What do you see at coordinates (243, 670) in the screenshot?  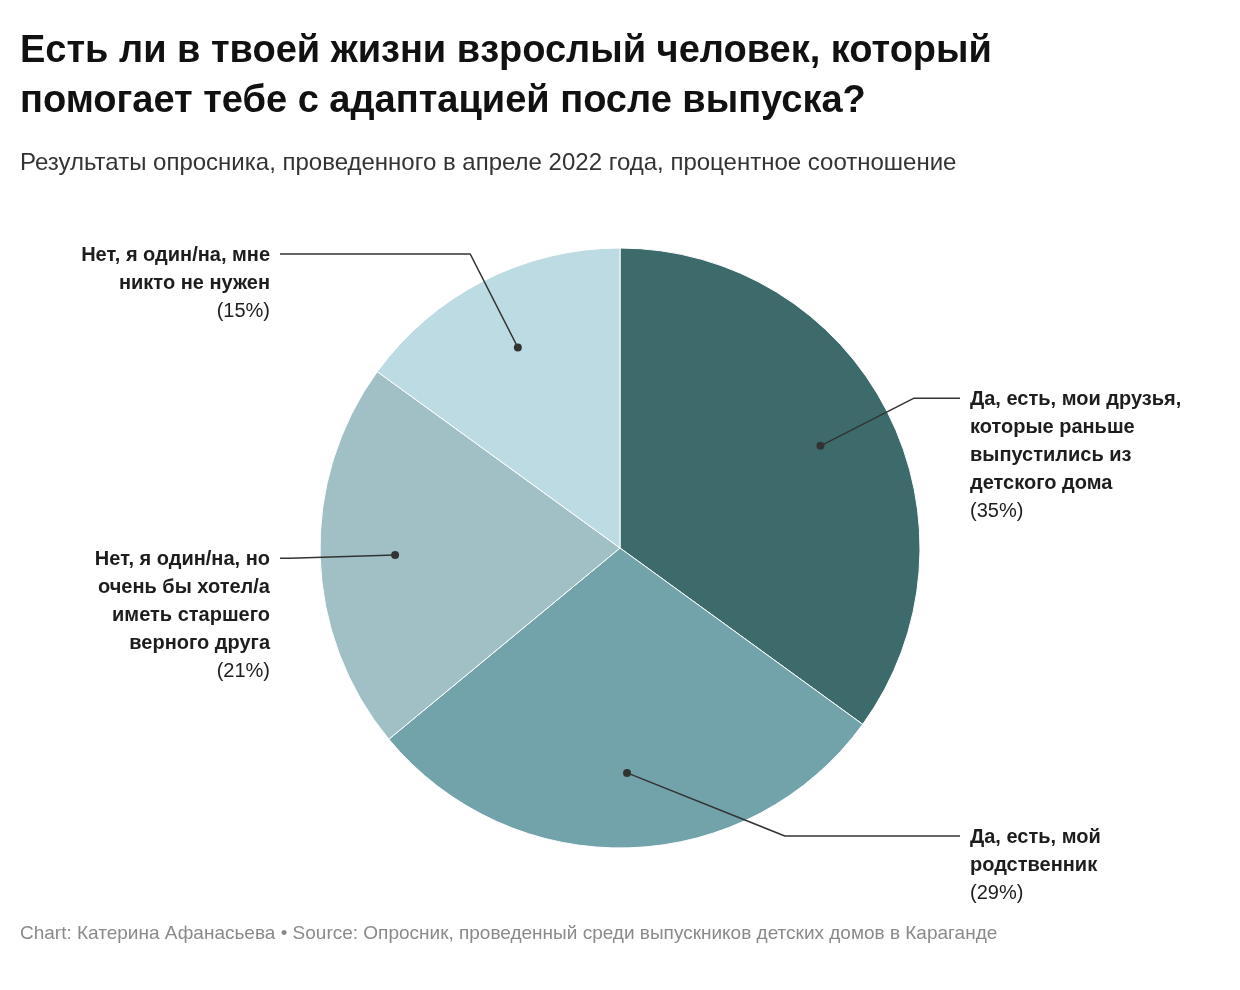 I see `data-label: (21%)` at bounding box center [243, 670].